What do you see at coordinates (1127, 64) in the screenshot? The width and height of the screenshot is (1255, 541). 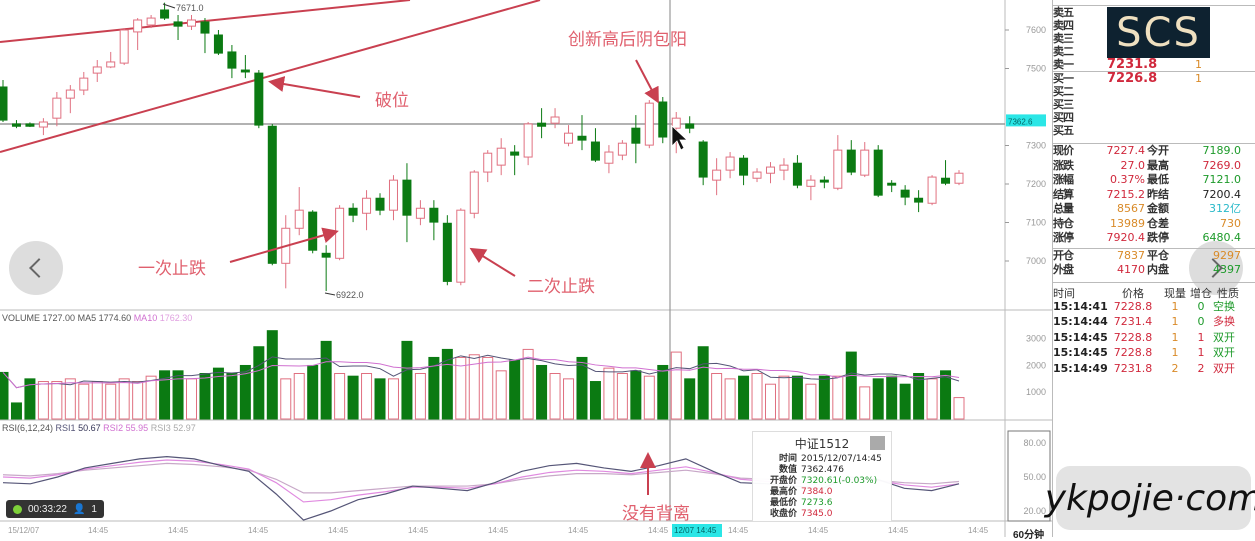 I see `quote-row: 卖一 7231.8 1` at bounding box center [1127, 64].